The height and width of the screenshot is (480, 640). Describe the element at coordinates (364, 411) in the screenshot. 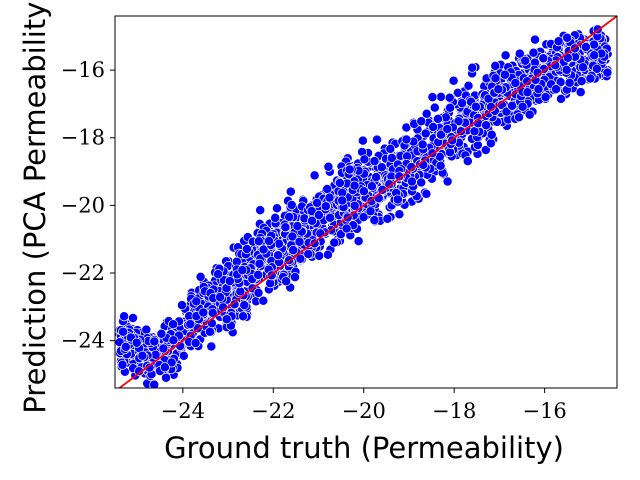

I see `x-tick-label: −20` at that location.